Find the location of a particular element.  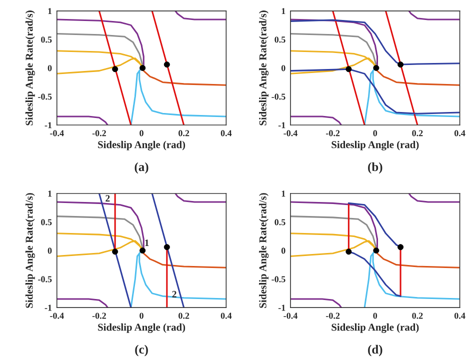

text: (c) is located at coordinates (141, 350).